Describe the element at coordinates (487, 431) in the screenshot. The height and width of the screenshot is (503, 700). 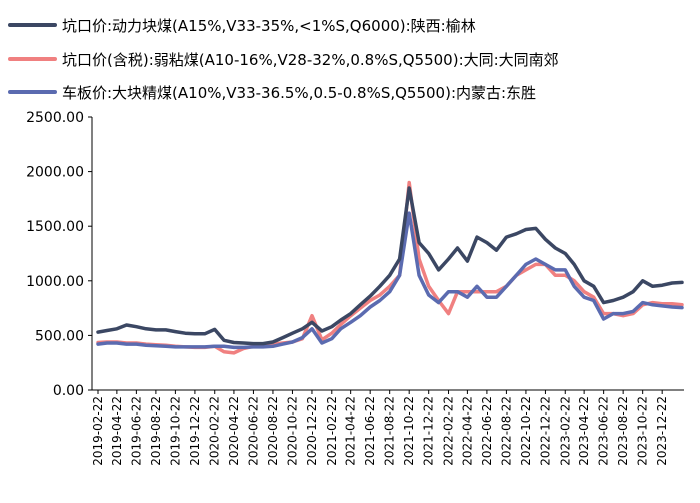
I see `x-tick-label: 2022-06-22` at that location.